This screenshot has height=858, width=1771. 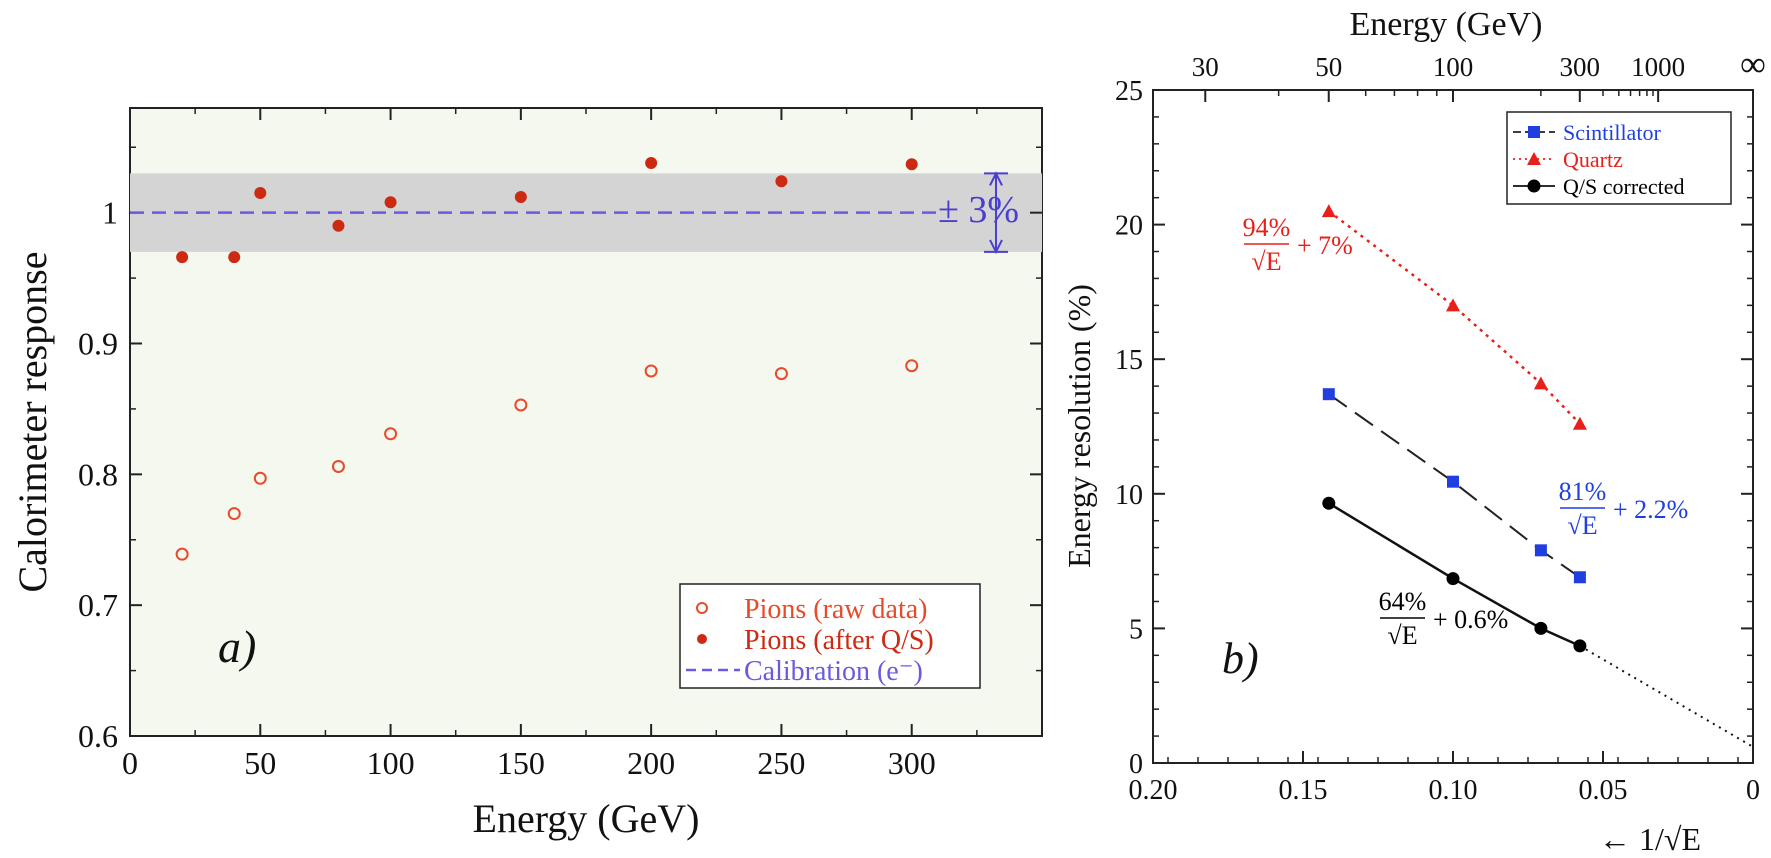 I want to click on panel-b-top-axis-label: Energy (GeV), so click(x=1446, y=24).